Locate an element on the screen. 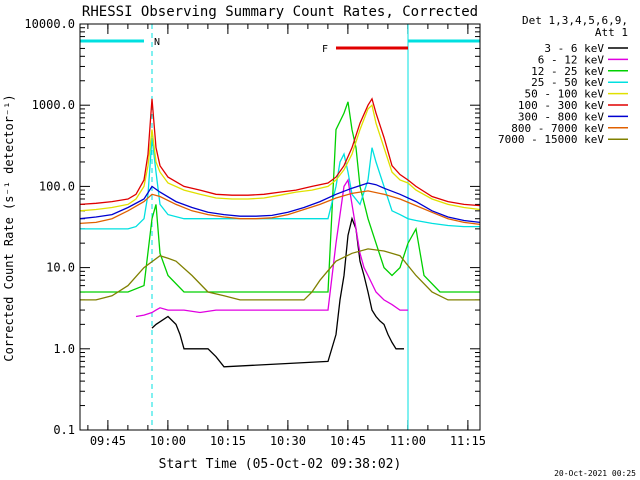  y-tick-label: 10000.0 is located at coordinates (49, 24).